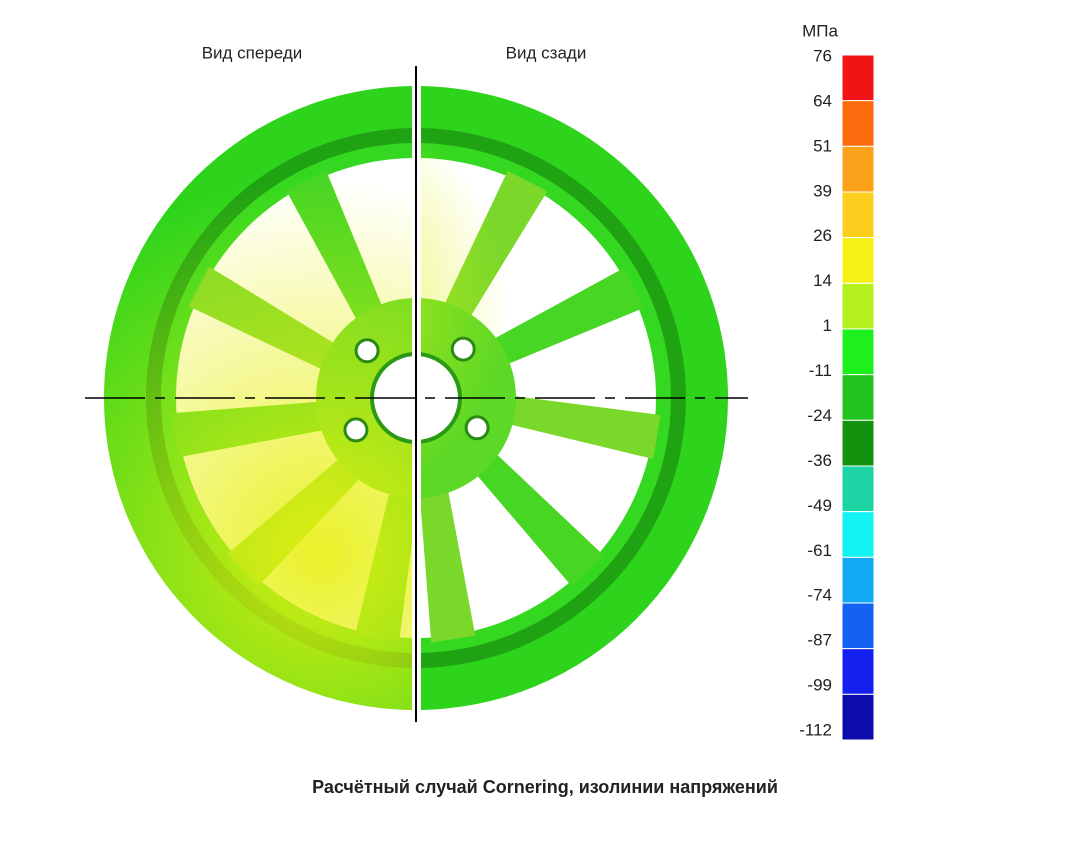  I want to click on colorbar-tick-label: -74, so click(819, 595).